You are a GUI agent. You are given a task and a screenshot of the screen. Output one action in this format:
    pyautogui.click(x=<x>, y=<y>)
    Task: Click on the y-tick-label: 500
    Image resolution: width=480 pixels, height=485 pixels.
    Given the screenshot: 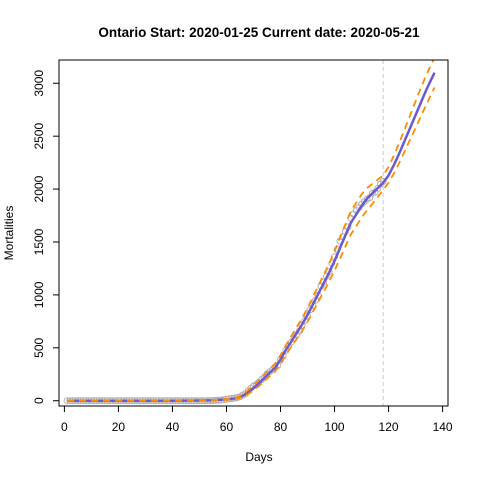 What is the action you would take?
    pyautogui.click(x=39, y=347)
    